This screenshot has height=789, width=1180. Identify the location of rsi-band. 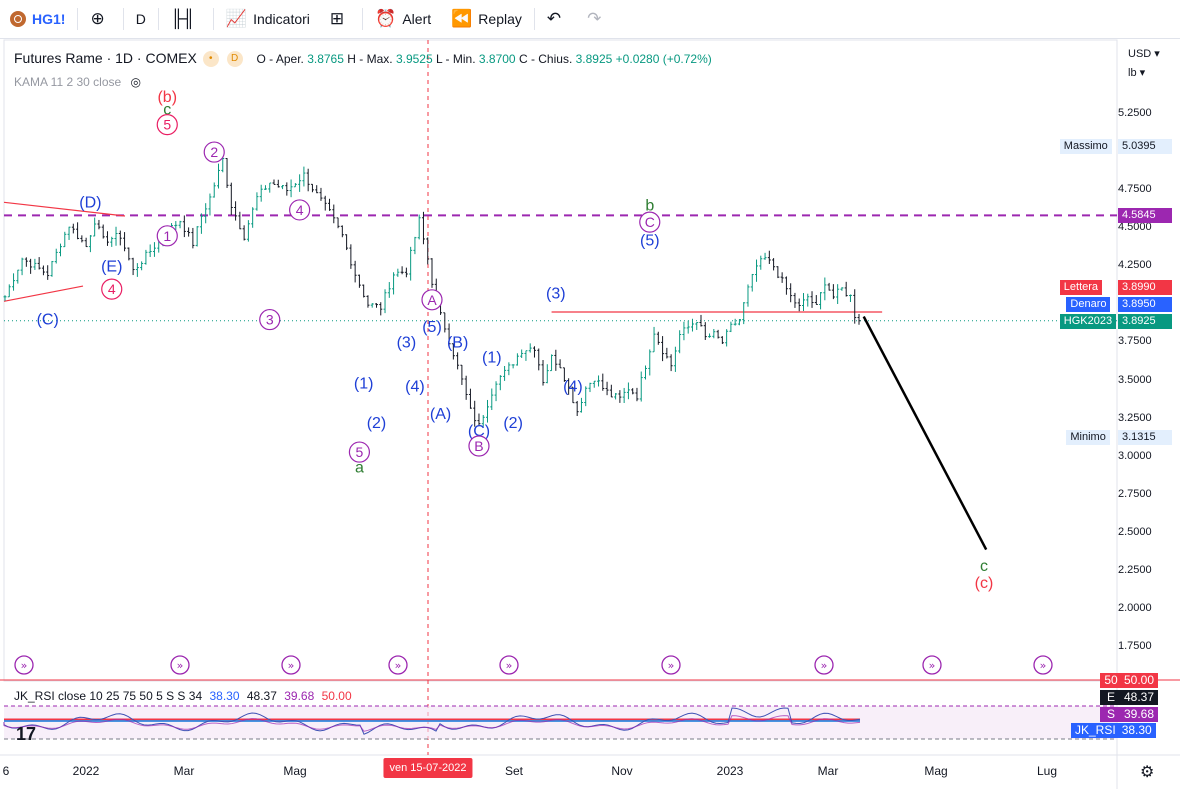
(560, 722).